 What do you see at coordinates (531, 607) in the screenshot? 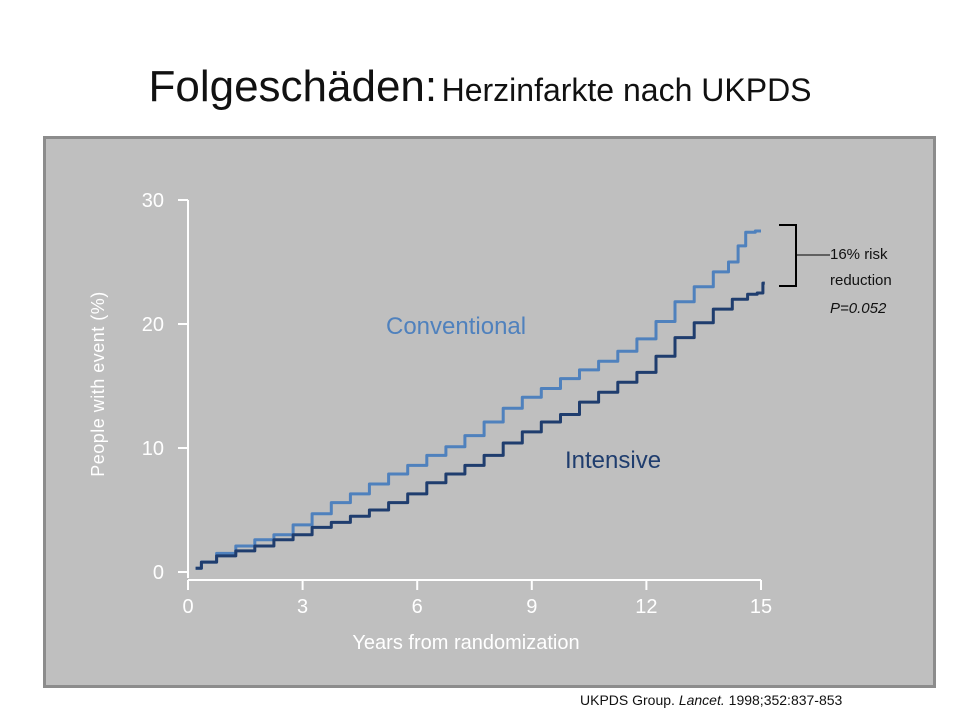
I see `x-tick-label: 9` at bounding box center [531, 607].